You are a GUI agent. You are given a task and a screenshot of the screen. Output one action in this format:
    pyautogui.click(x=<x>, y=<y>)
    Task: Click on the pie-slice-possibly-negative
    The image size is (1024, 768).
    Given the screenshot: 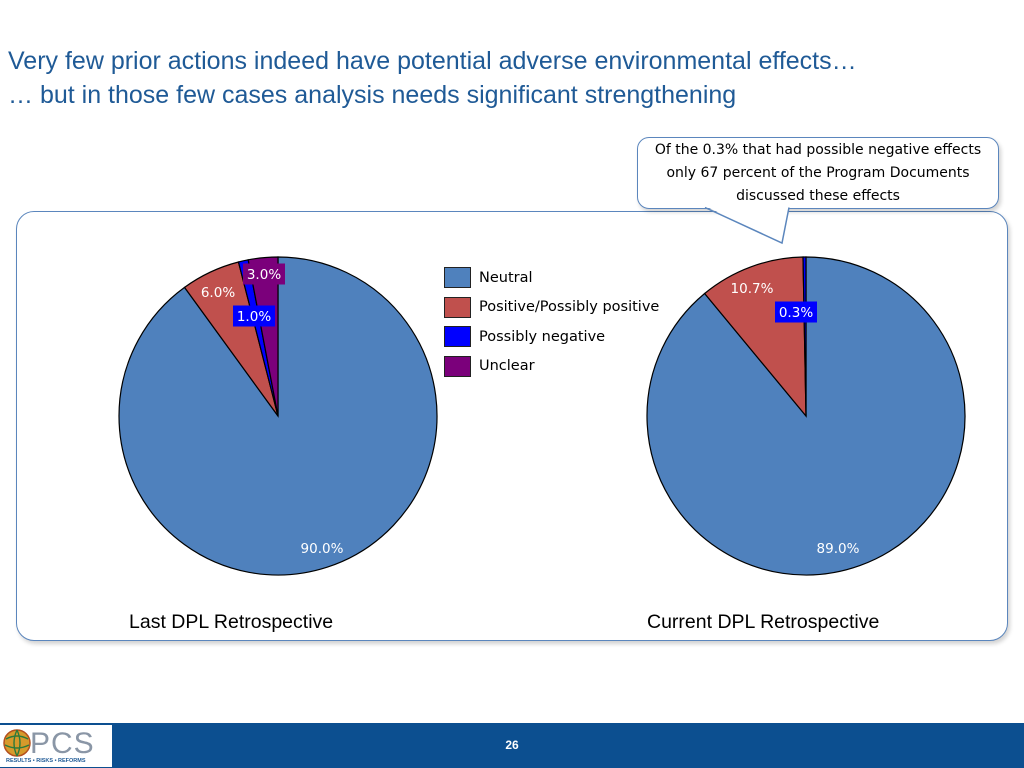 What is the action you would take?
    pyautogui.click(x=804, y=336)
    